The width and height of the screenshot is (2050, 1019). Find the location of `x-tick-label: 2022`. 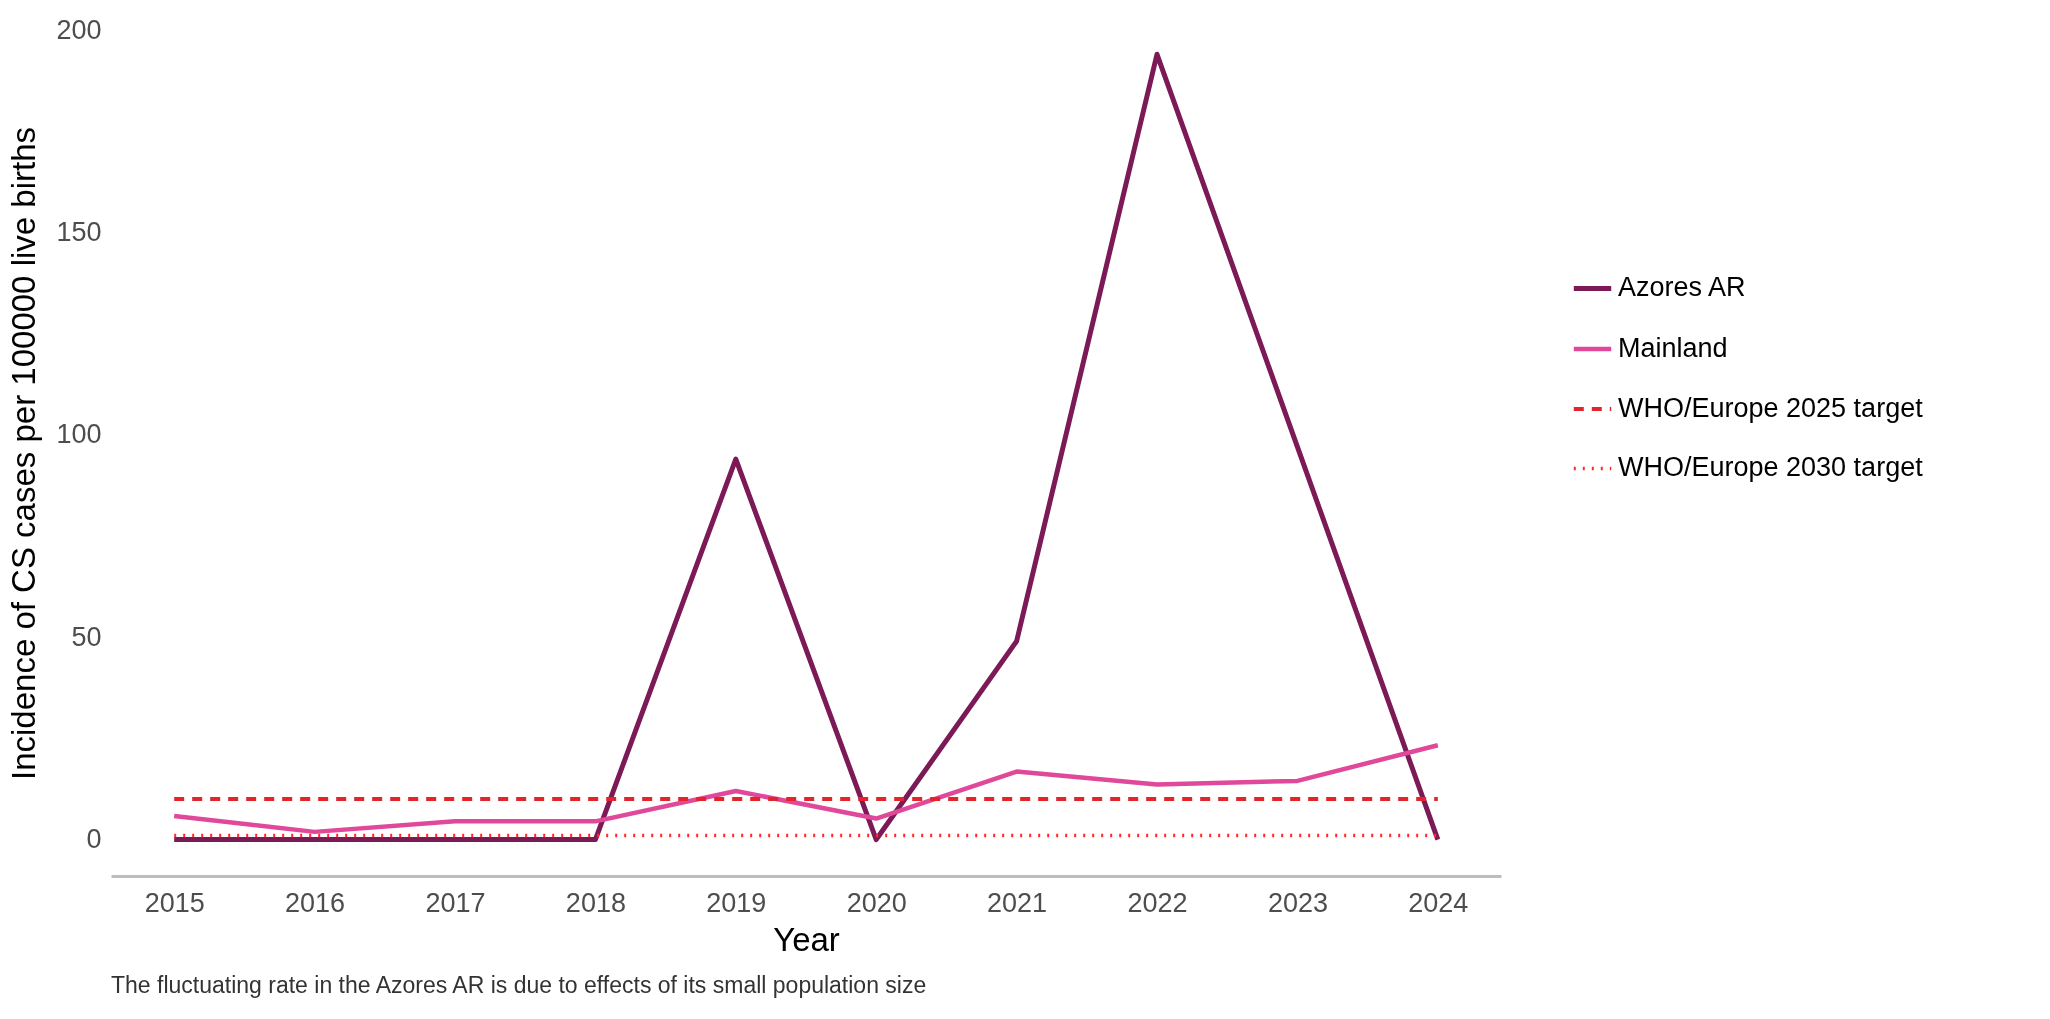

x-tick-label: 2022 is located at coordinates (1157, 902).